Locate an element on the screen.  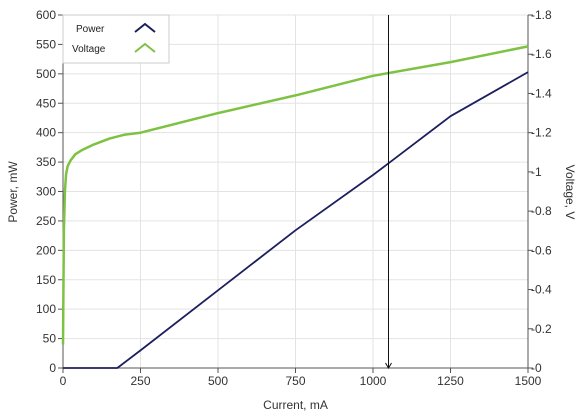
x-tick-label: 0 is located at coordinates (63, 381).